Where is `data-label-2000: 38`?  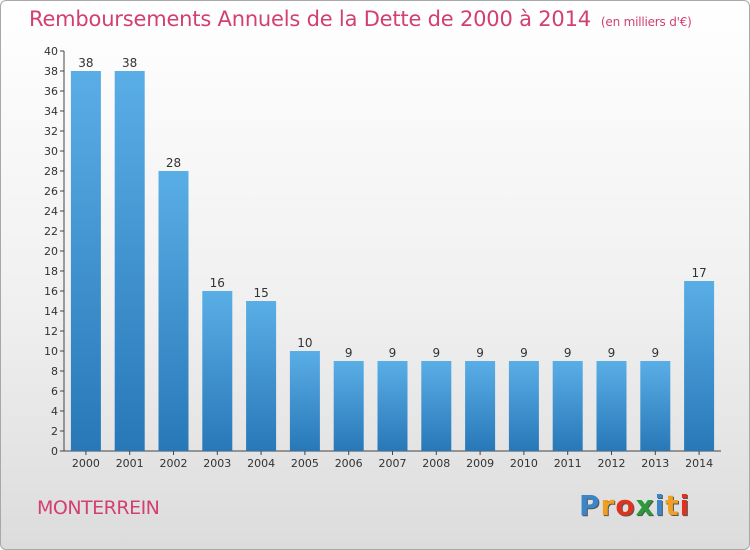 data-label-2000: 38 is located at coordinates (85, 63).